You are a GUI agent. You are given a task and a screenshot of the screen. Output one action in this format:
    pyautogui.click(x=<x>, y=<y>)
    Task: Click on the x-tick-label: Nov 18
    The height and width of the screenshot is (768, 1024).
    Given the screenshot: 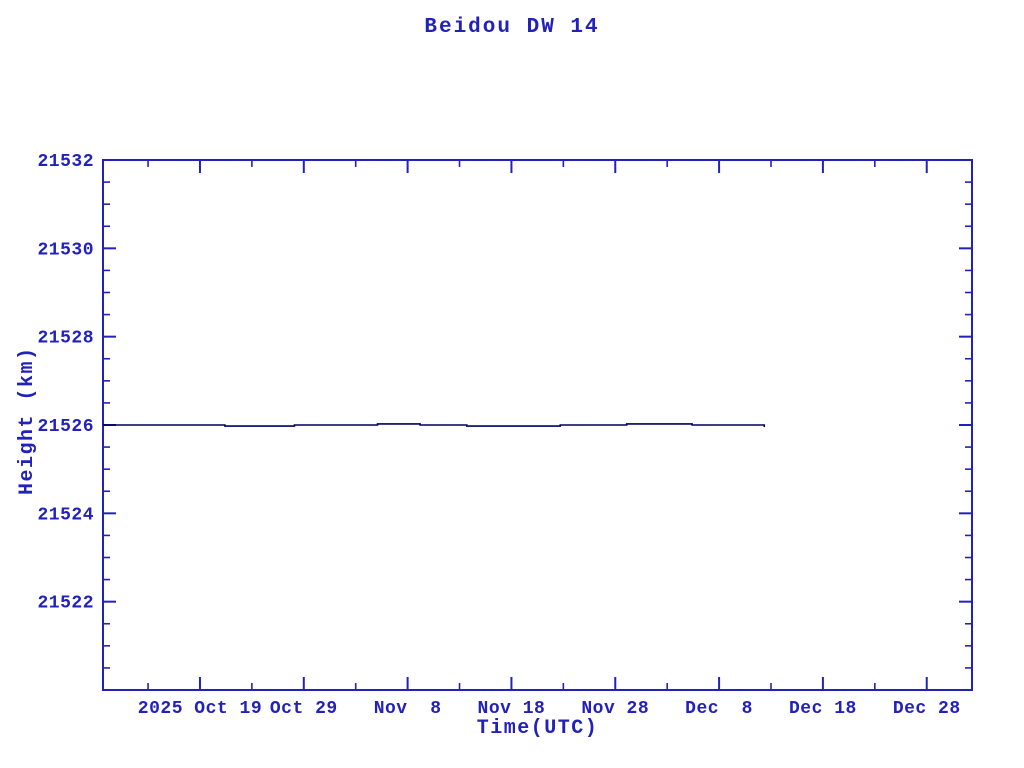 What is the action you would take?
    pyautogui.click(x=512, y=709)
    